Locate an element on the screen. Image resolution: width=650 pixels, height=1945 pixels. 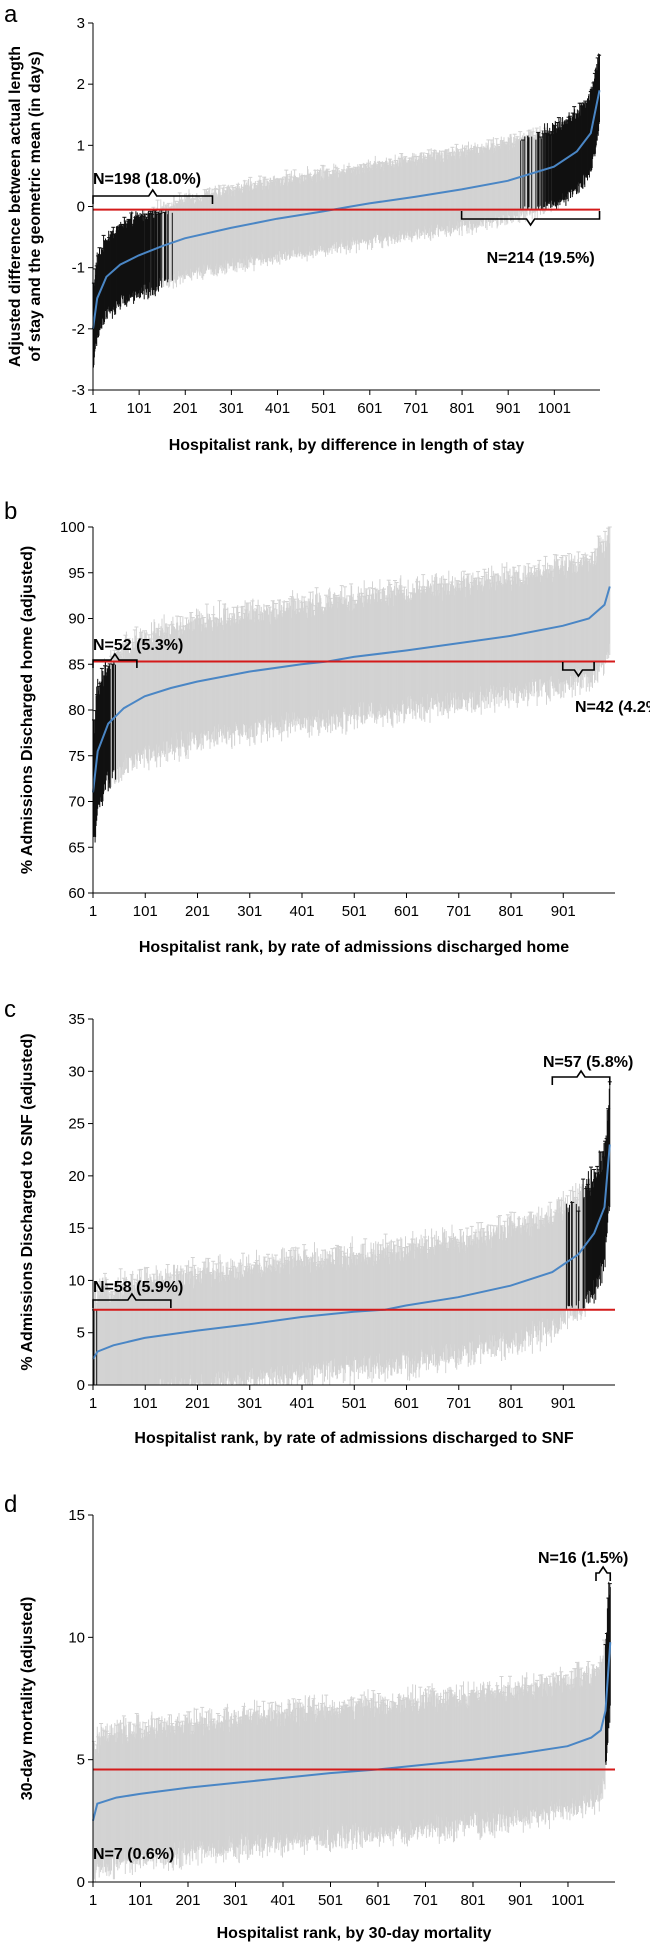
y-tick-label: 60 is located at coordinates (76, 893).